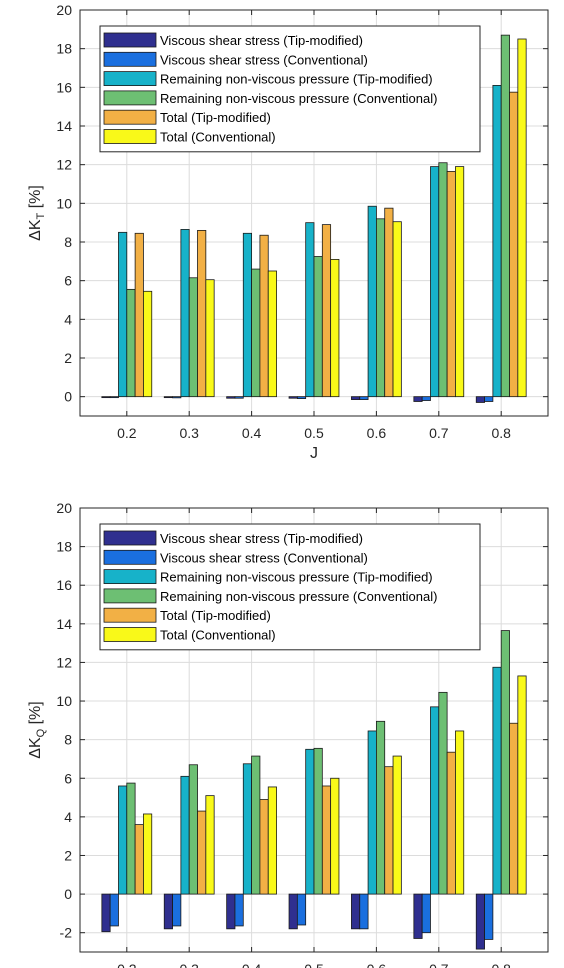 Image resolution: width=564 pixels, height=968 pixels. I want to click on legend-box, so click(290, 89).